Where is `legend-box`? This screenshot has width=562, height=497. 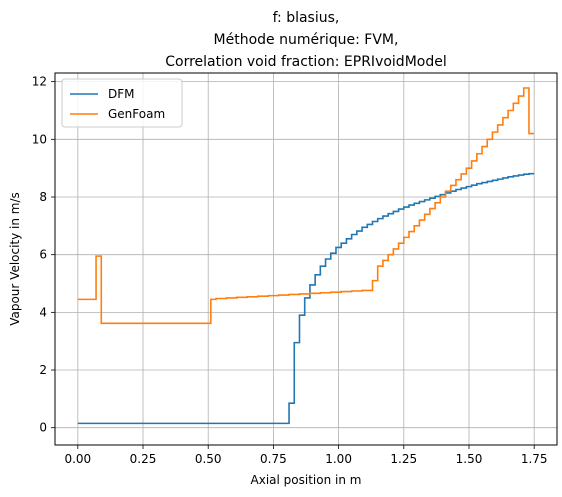 legend-box is located at coordinates (122, 103).